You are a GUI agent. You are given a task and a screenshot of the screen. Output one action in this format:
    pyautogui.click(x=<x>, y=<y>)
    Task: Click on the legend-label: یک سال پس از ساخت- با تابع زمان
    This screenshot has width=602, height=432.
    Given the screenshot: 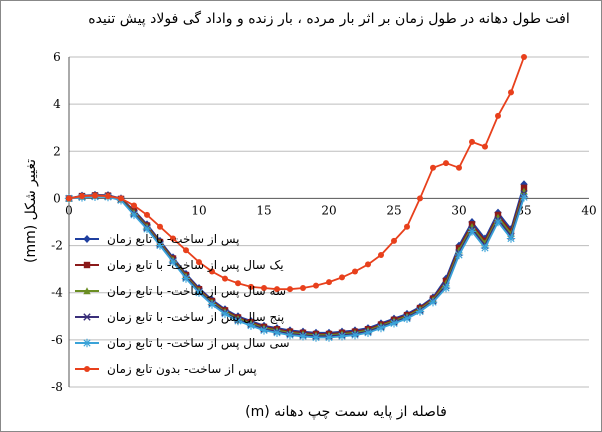 What is the action you would take?
    pyautogui.click(x=195, y=265)
    